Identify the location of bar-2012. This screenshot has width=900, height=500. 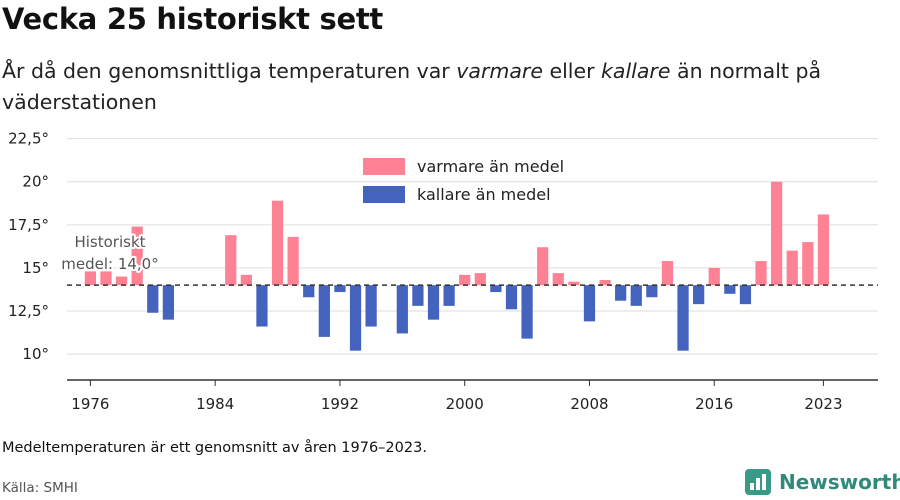
(652, 291).